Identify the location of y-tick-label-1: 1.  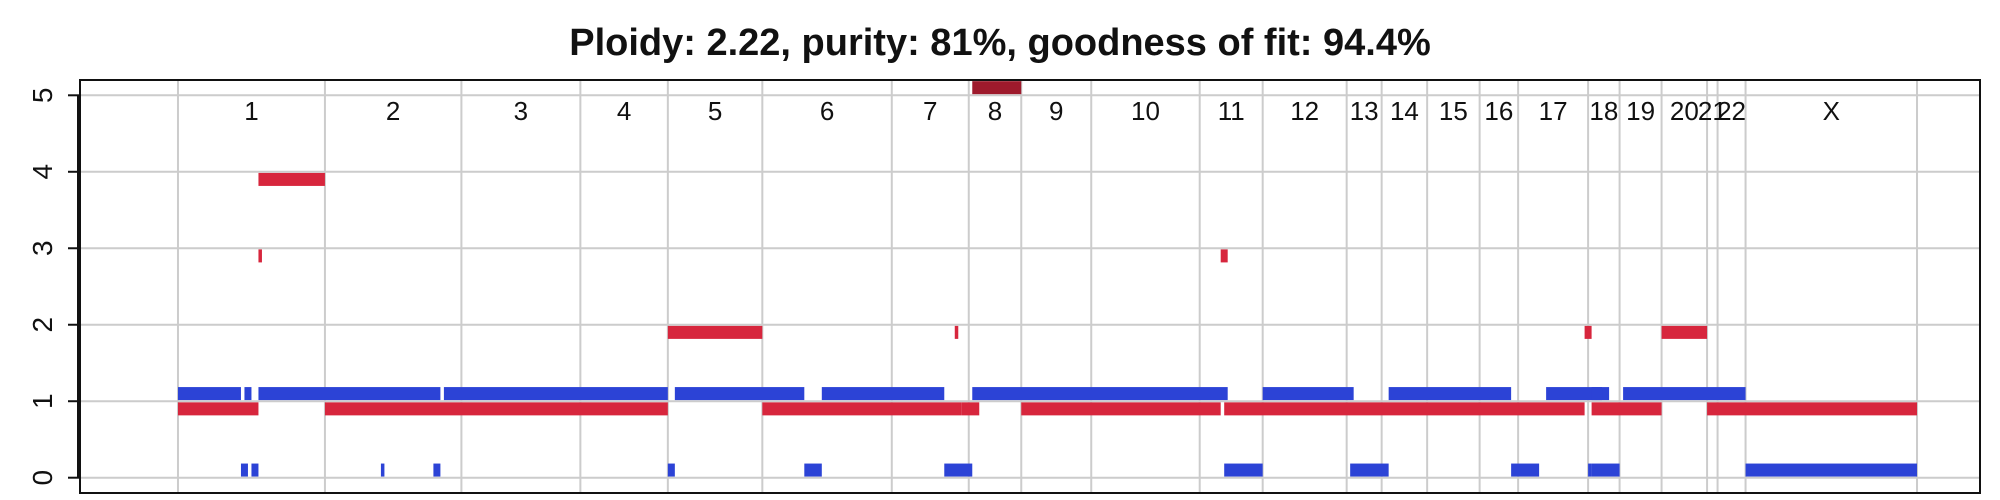
(42, 401).